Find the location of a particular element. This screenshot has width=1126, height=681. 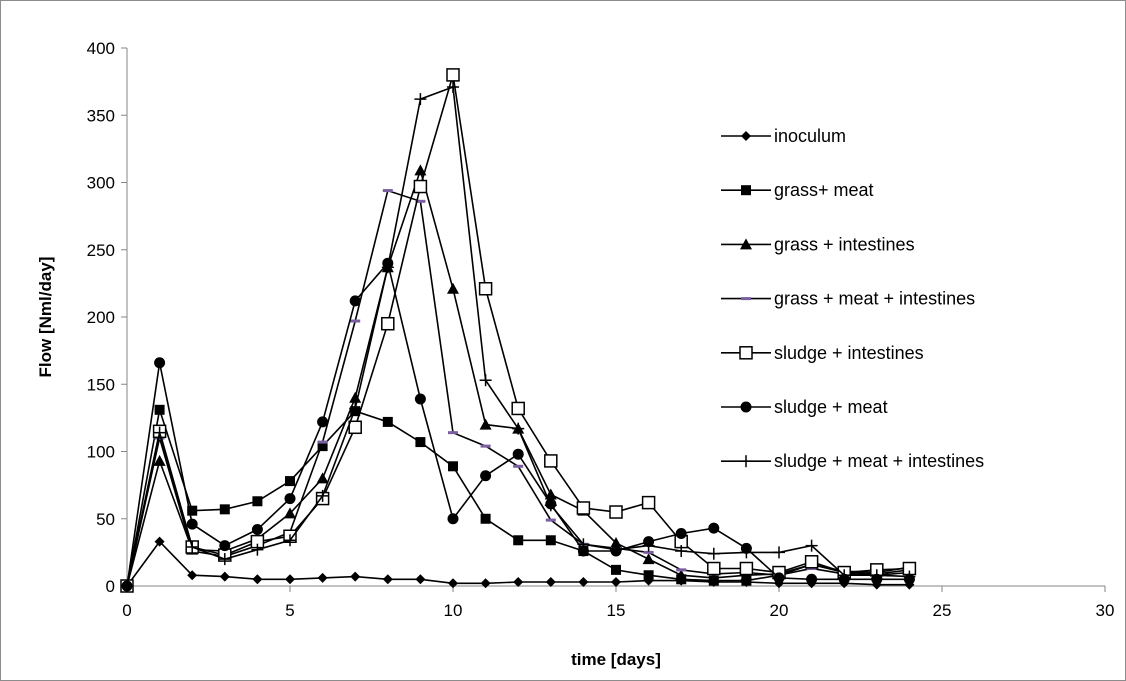

x-tick-label: 0 is located at coordinates (126, 610).